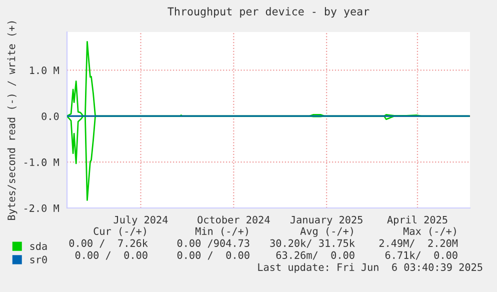  What do you see at coordinates (421, 255) in the screenshot?
I see `text: 6.71k/ 0.00` at bounding box center [421, 255].